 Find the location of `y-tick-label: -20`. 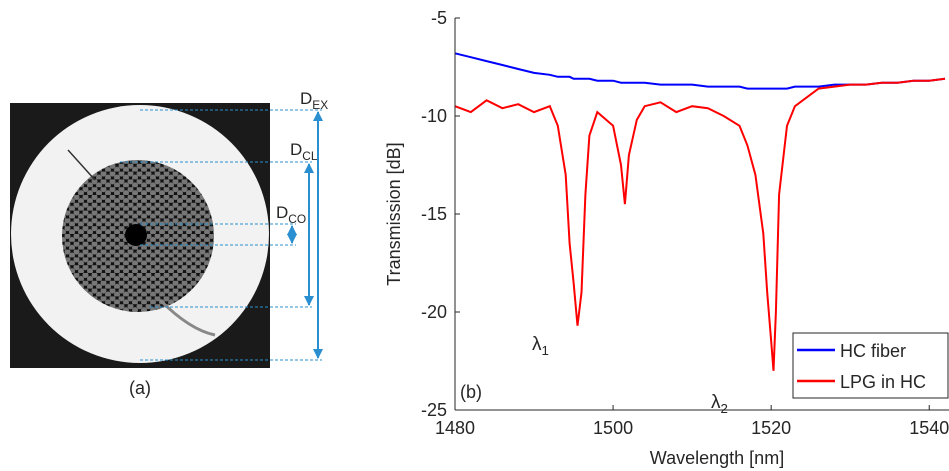

y-tick-label: -20 is located at coordinates (434, 312).